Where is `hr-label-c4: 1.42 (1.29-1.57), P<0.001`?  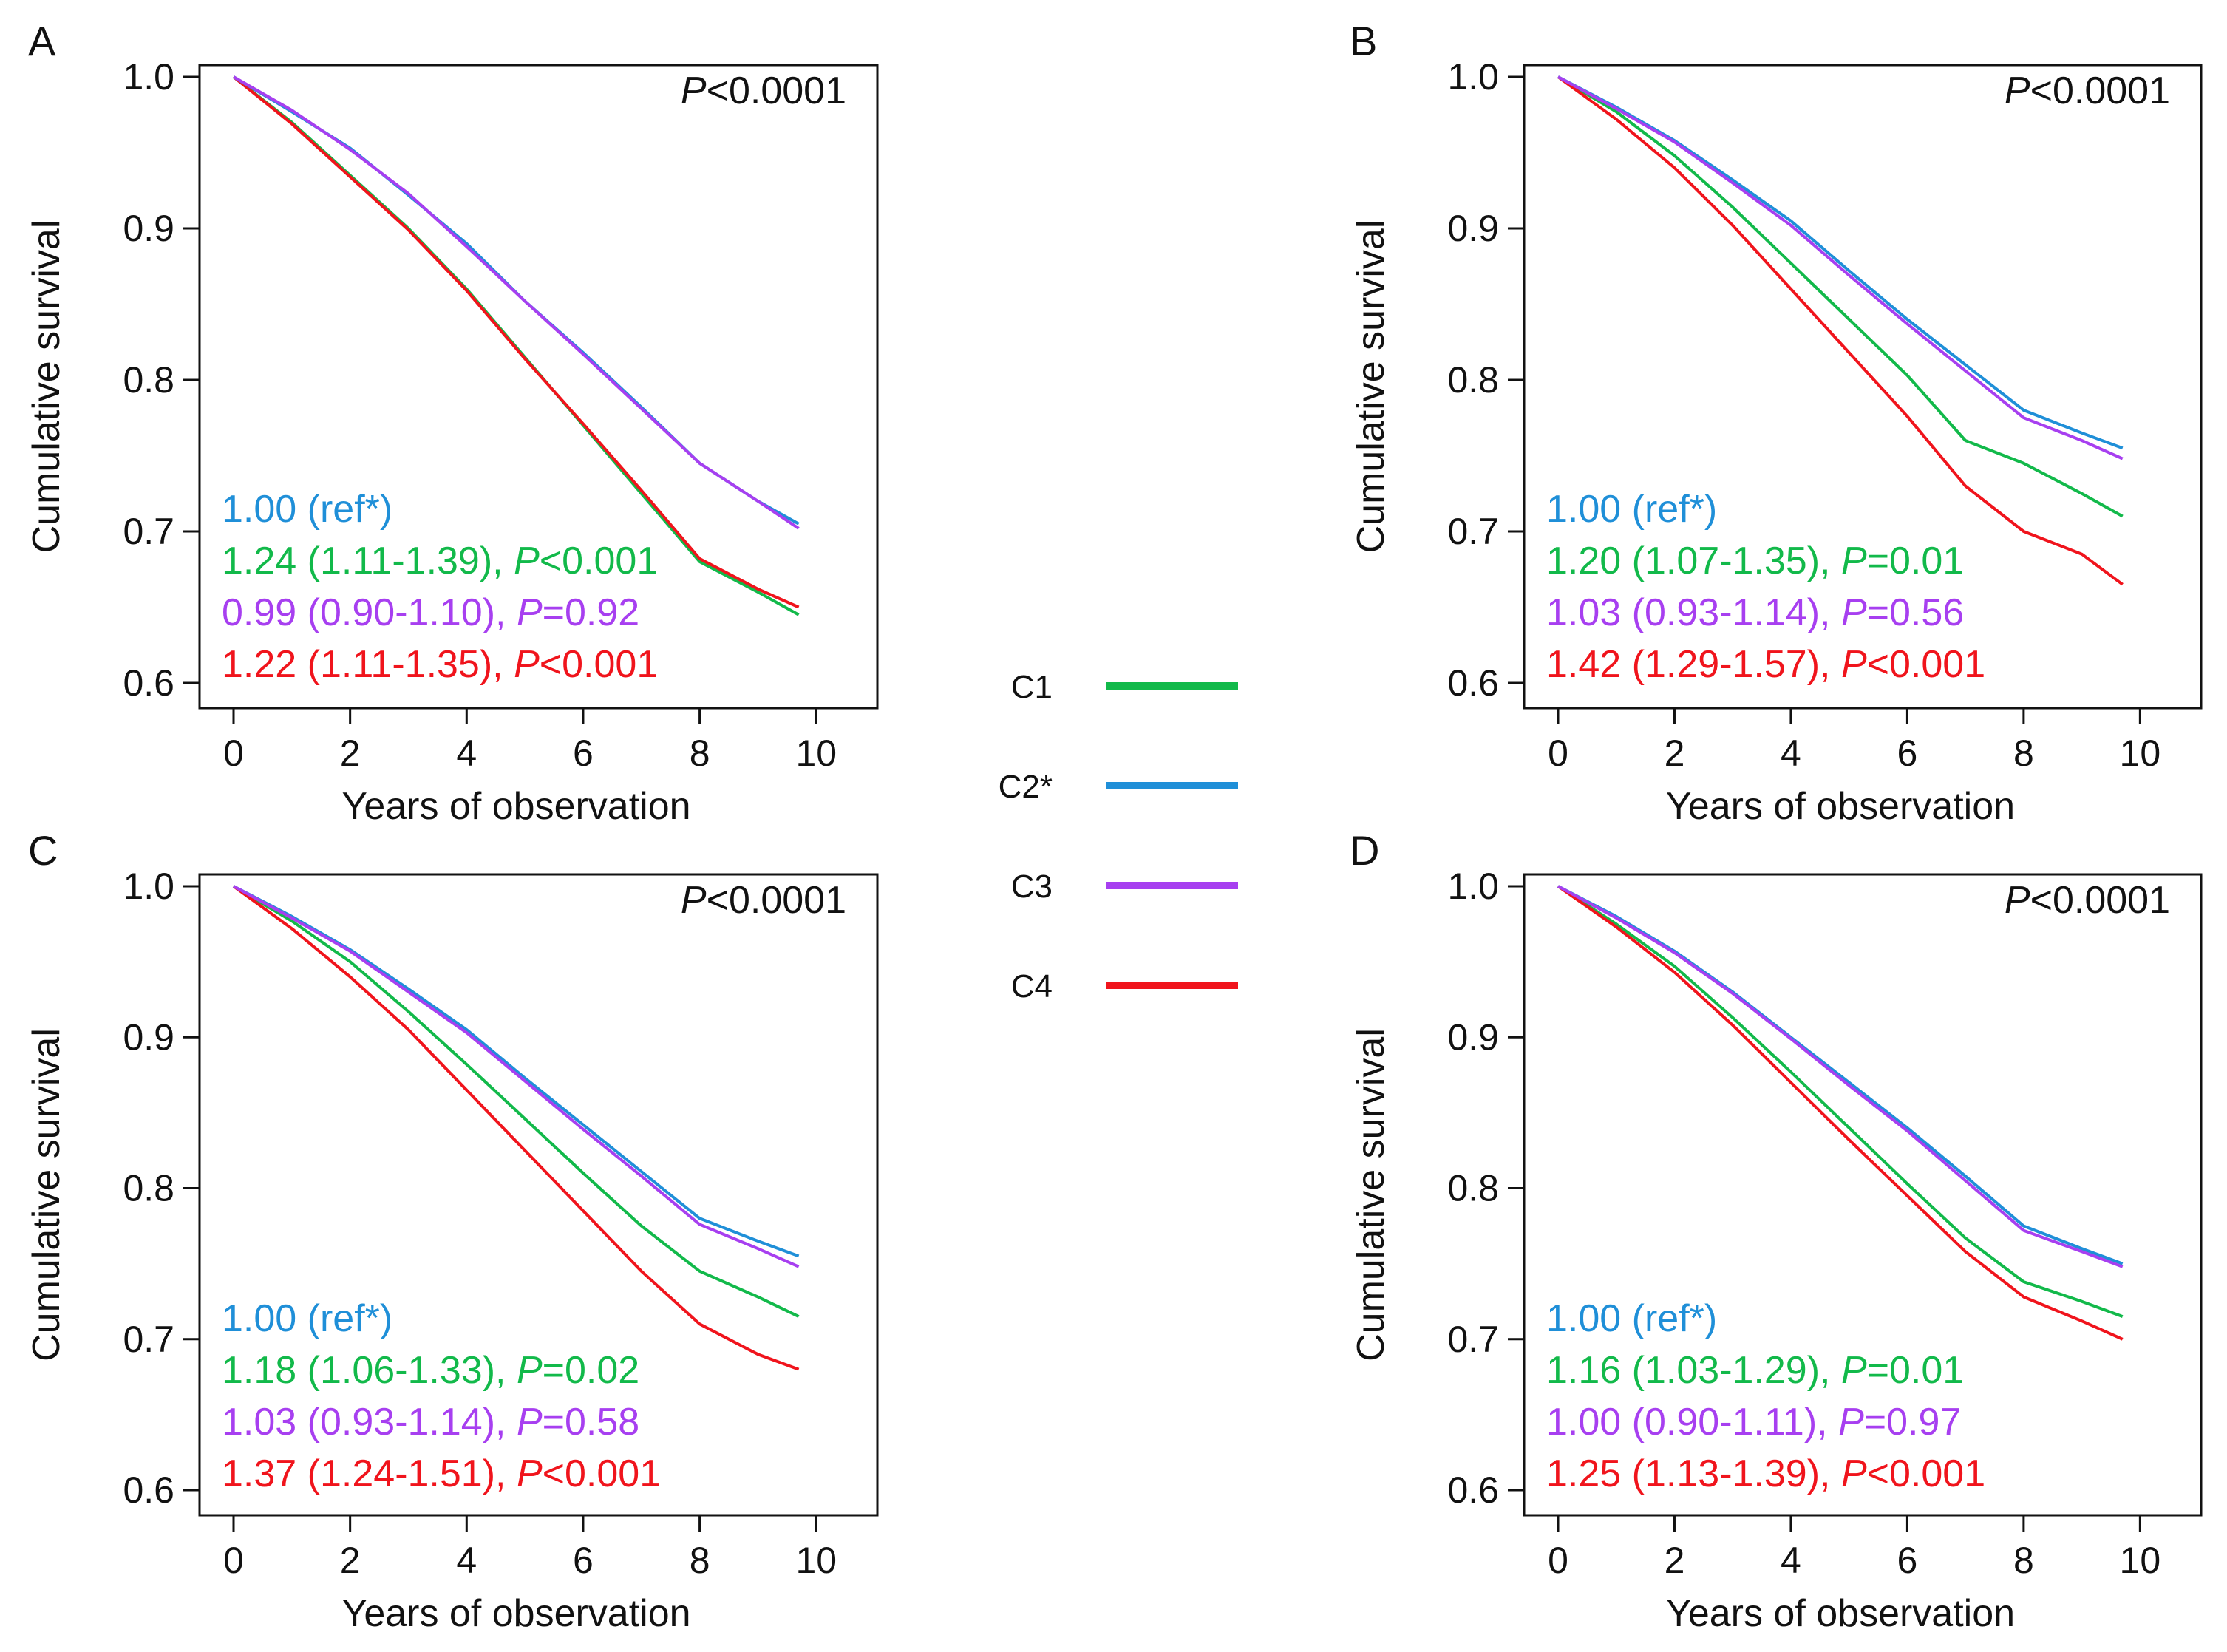 hr-label-c4: 1.42 (1.29-1.57), P<0.001 is located at coordinates (1766, 665).